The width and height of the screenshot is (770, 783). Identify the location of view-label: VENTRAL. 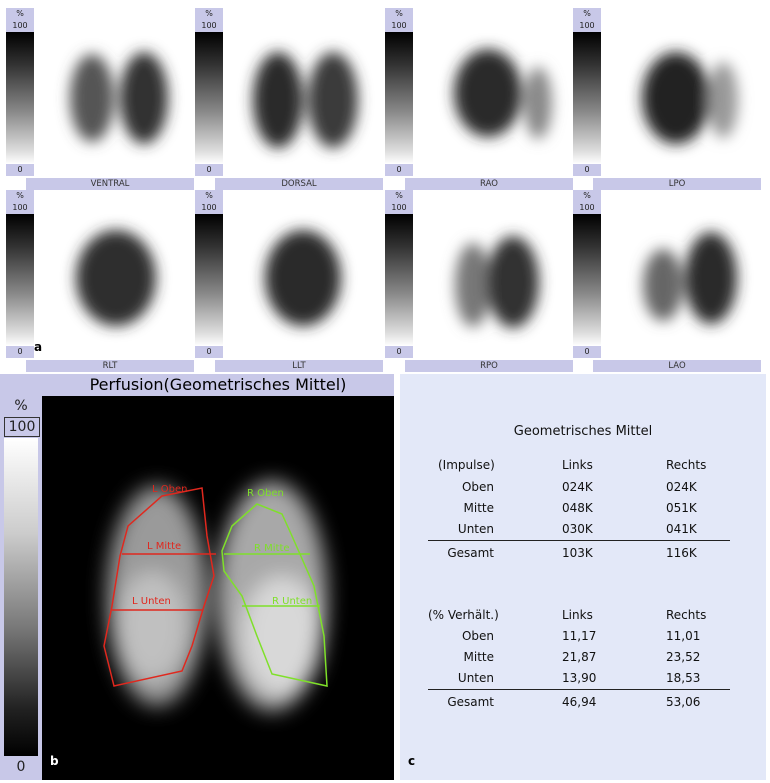
(110, 184).